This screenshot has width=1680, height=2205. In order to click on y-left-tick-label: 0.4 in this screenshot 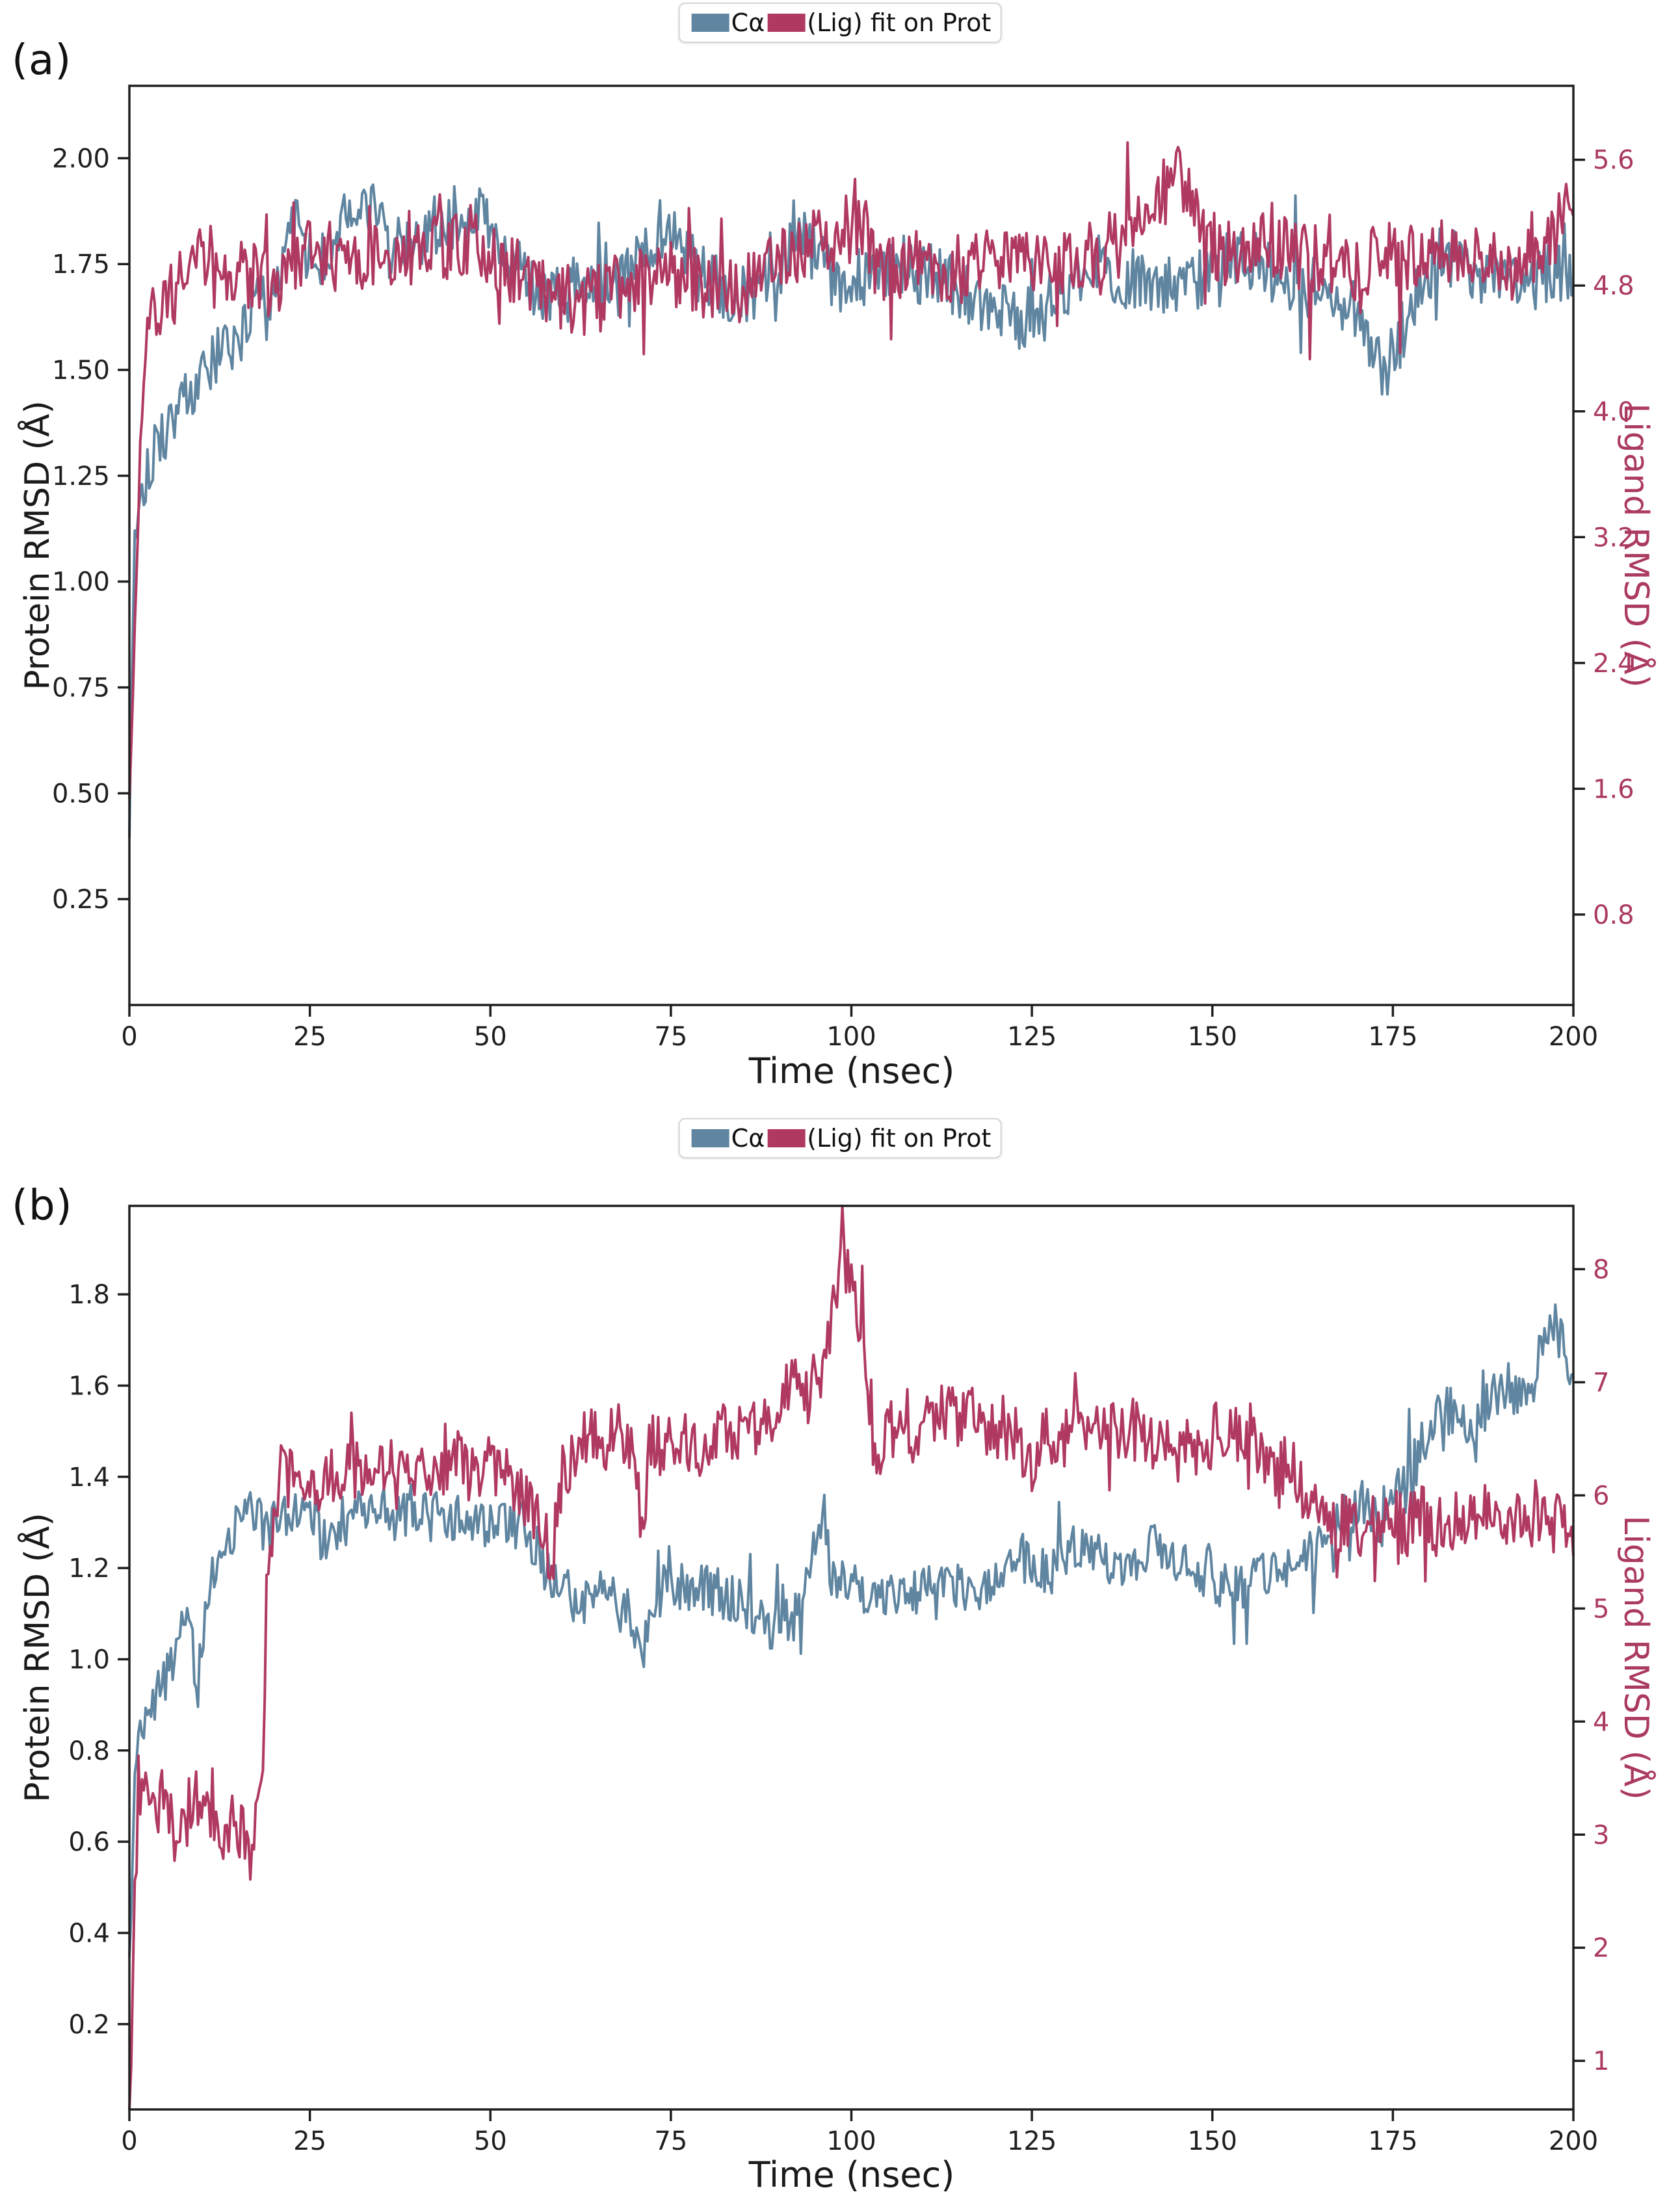, I will do `click(89, 1933)`.